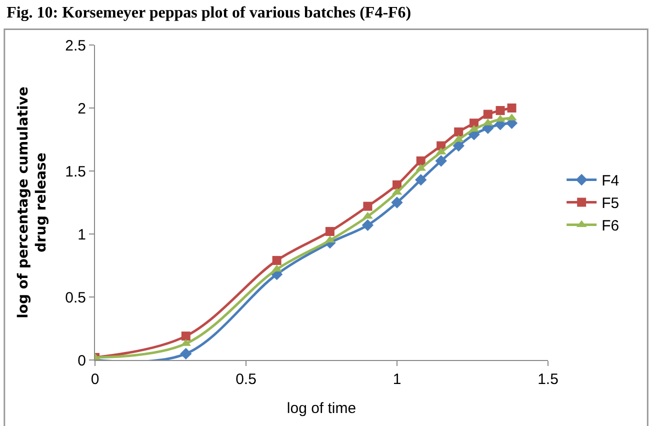 Image resolution: width=658 pixels, height=426 pixels. Describe the element at coordinates (75, 297) in the screenshot. I see `y-tick-label: 0.5` at that location.